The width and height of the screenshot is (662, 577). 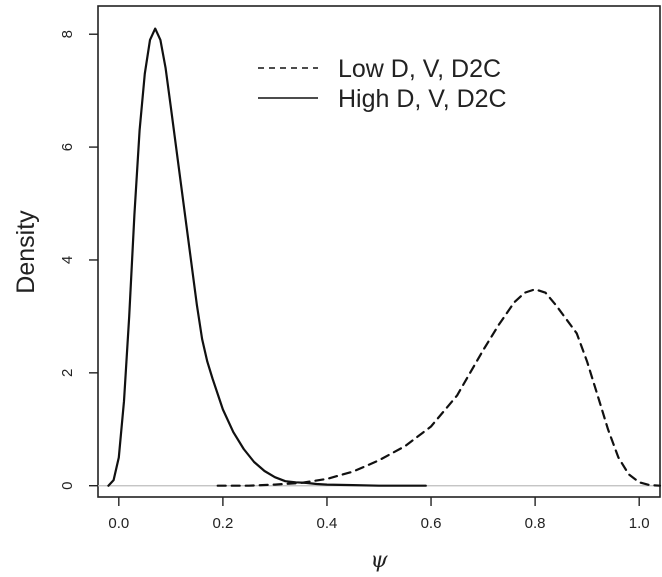 What do you see at coordinates (26, 252) in the screenshot?
I see `y-axis-label: Density` at bounding box center [26, 252].